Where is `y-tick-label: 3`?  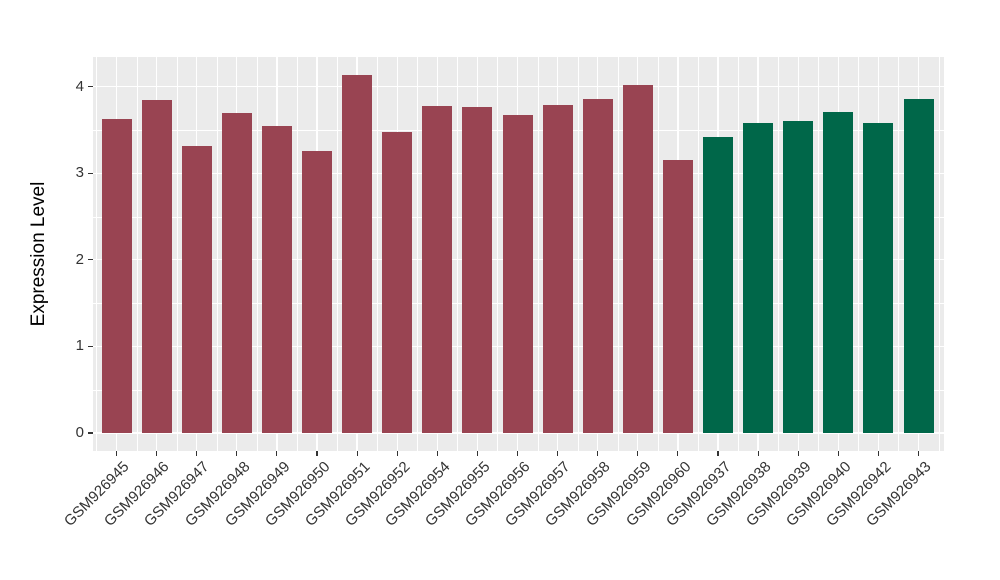
y-tick-label: 3 is located at coordinates (79, 173).